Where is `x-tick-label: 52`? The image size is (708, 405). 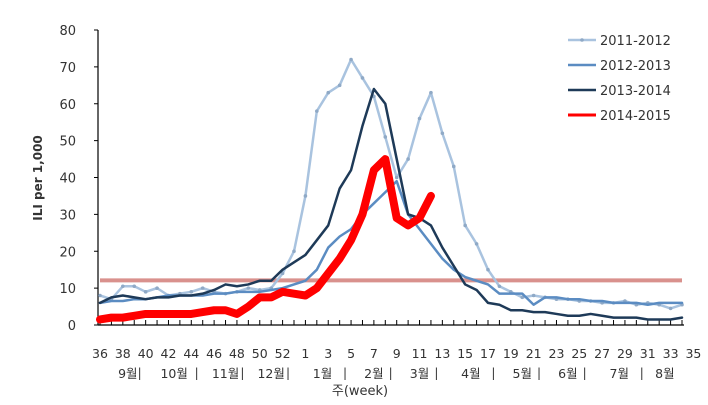
x-tick-label: 52 is located at coordinates (283, 353).